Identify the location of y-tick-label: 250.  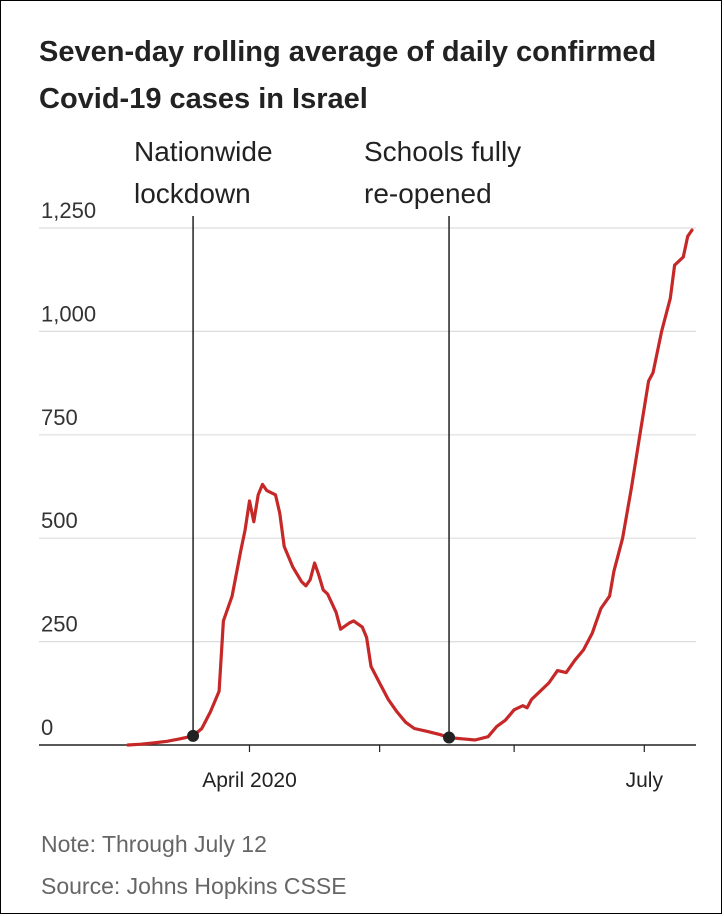
(59, 624).